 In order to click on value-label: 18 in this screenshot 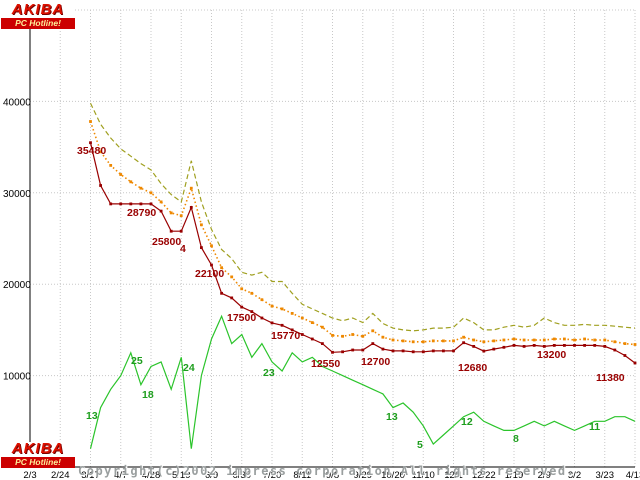, I will do `click(148, 395)`.